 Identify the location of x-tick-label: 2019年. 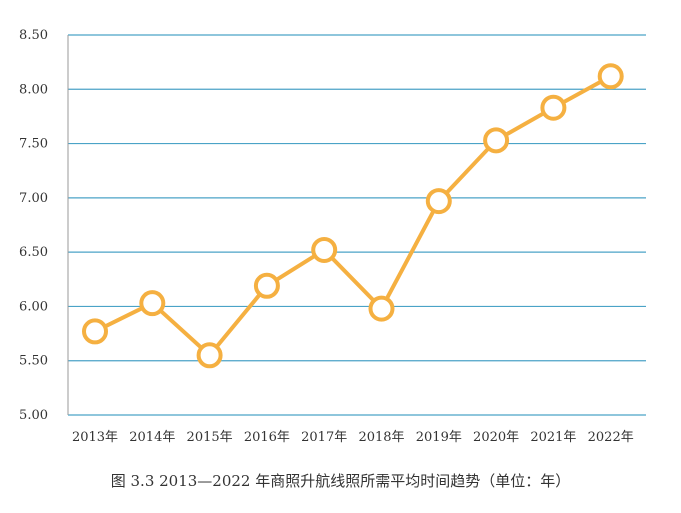
(439, 437).